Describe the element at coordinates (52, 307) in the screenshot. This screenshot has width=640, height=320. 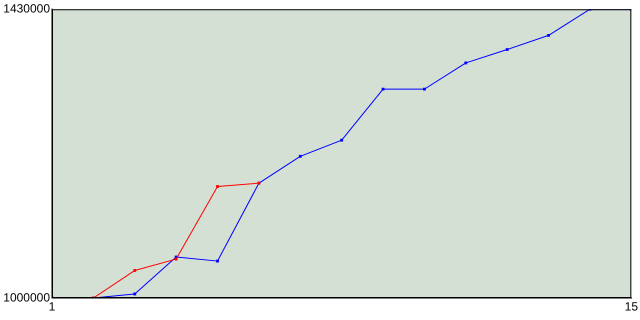
I see `x-tick-label: 1` at that location.